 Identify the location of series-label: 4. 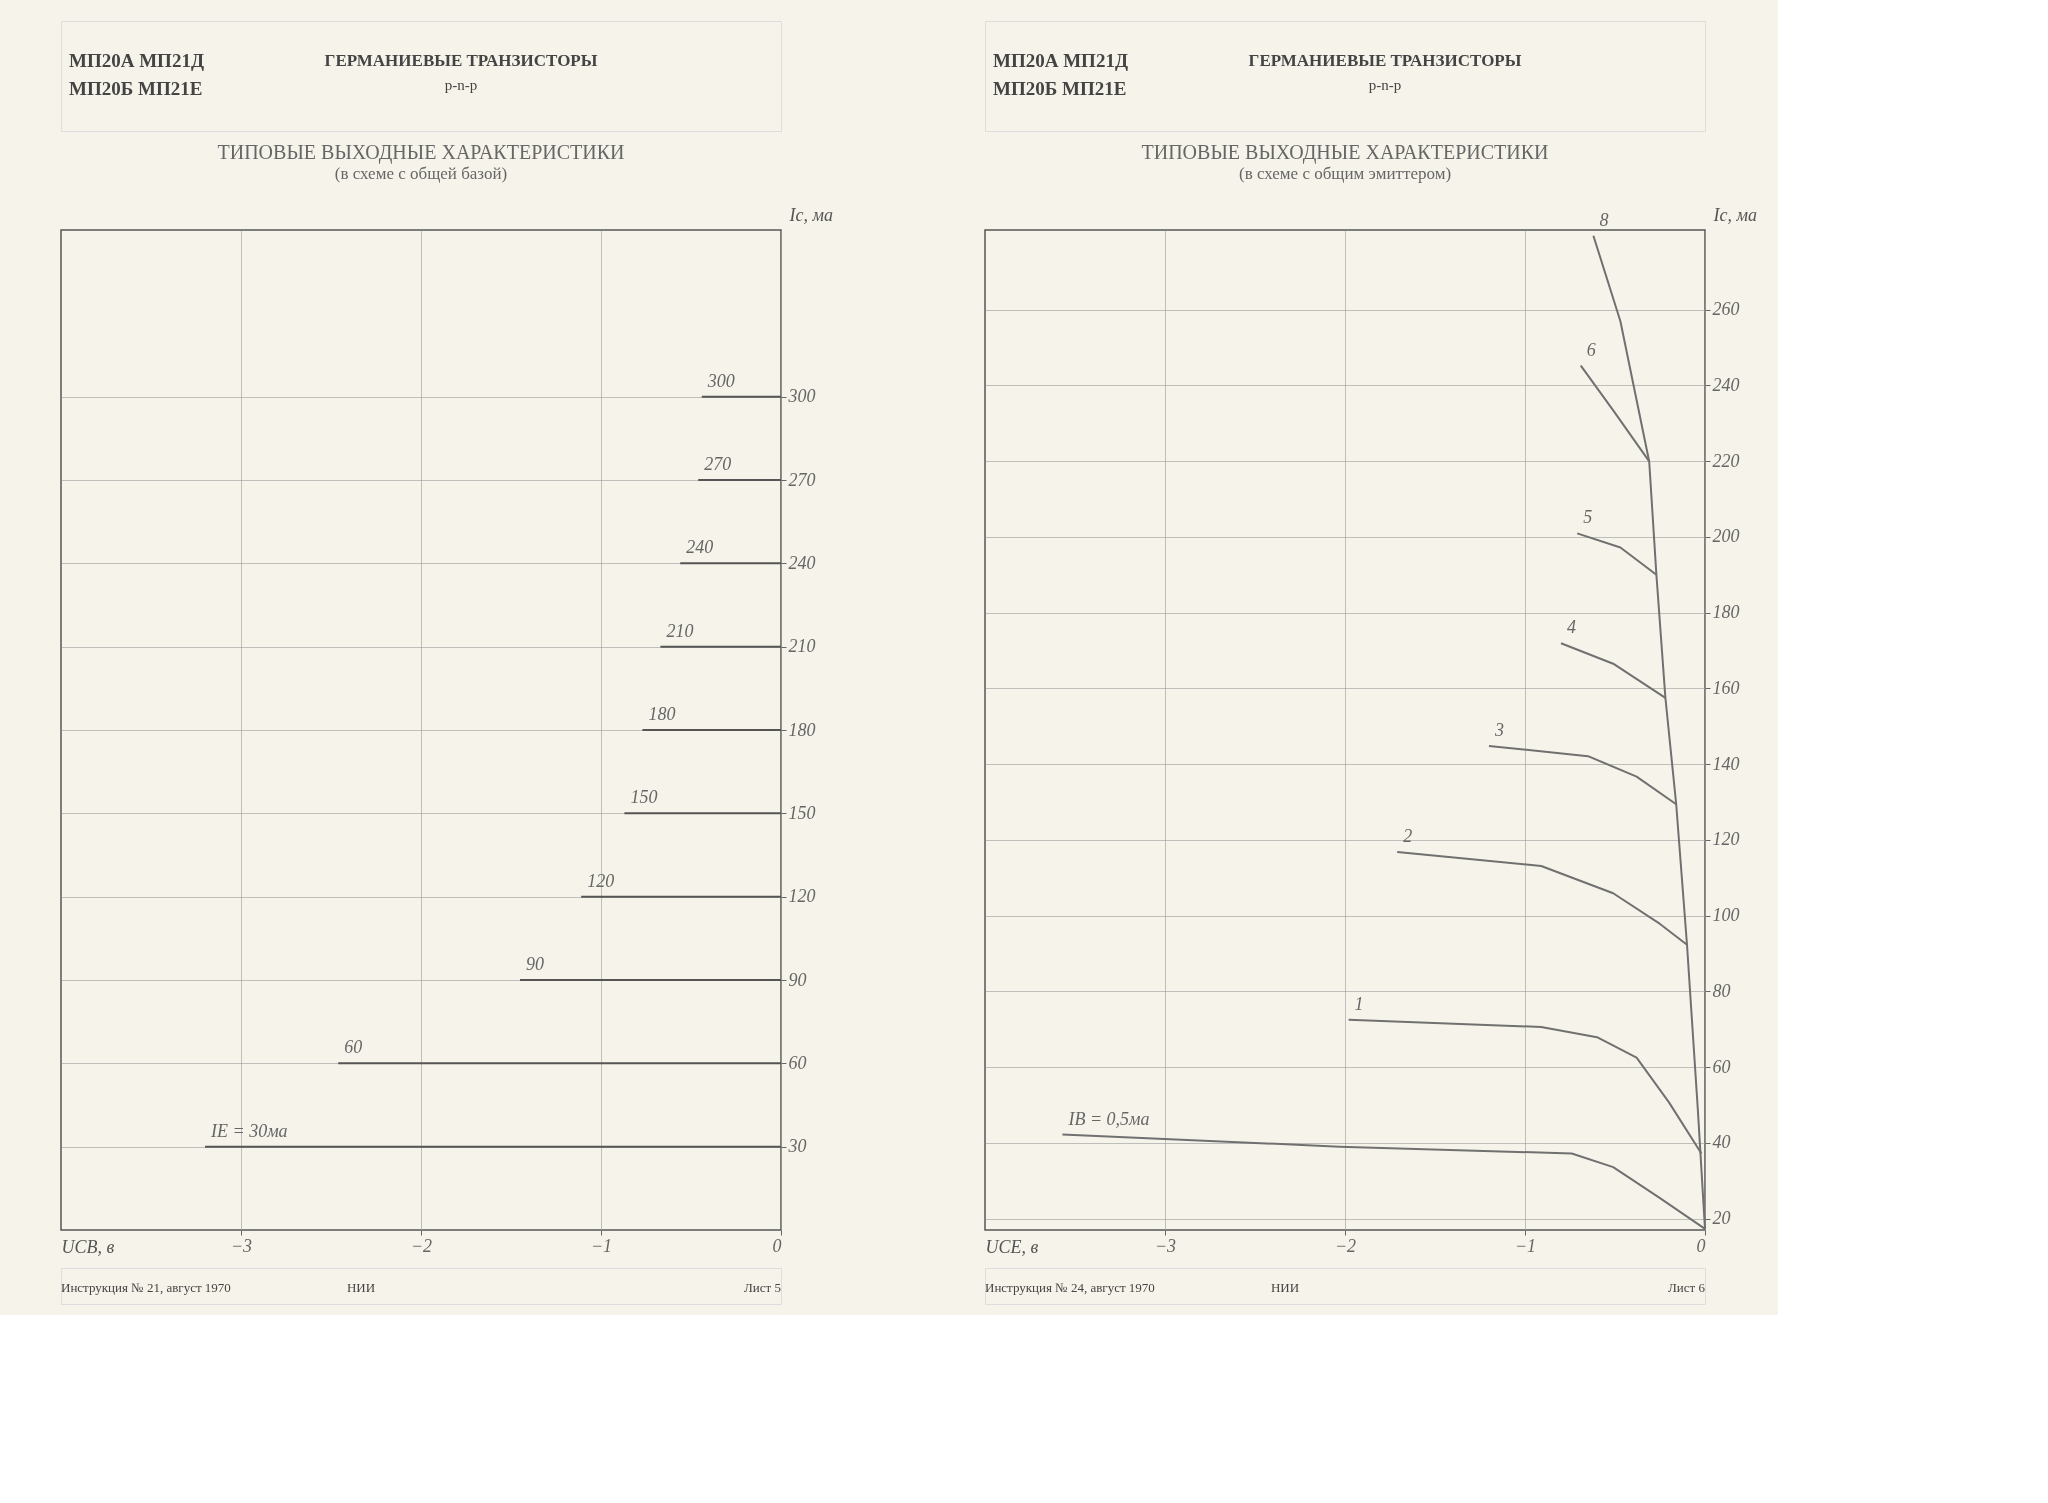
(1571, 627).